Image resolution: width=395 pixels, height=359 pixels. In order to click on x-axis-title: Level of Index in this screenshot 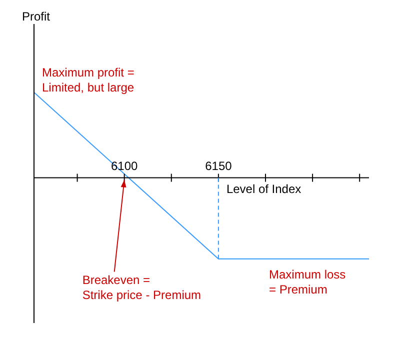, I will do `click(264, 189)`.